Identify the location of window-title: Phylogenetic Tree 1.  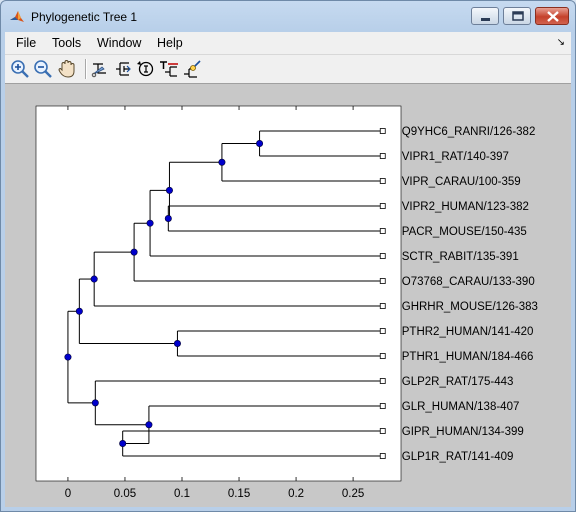
(84, 17).